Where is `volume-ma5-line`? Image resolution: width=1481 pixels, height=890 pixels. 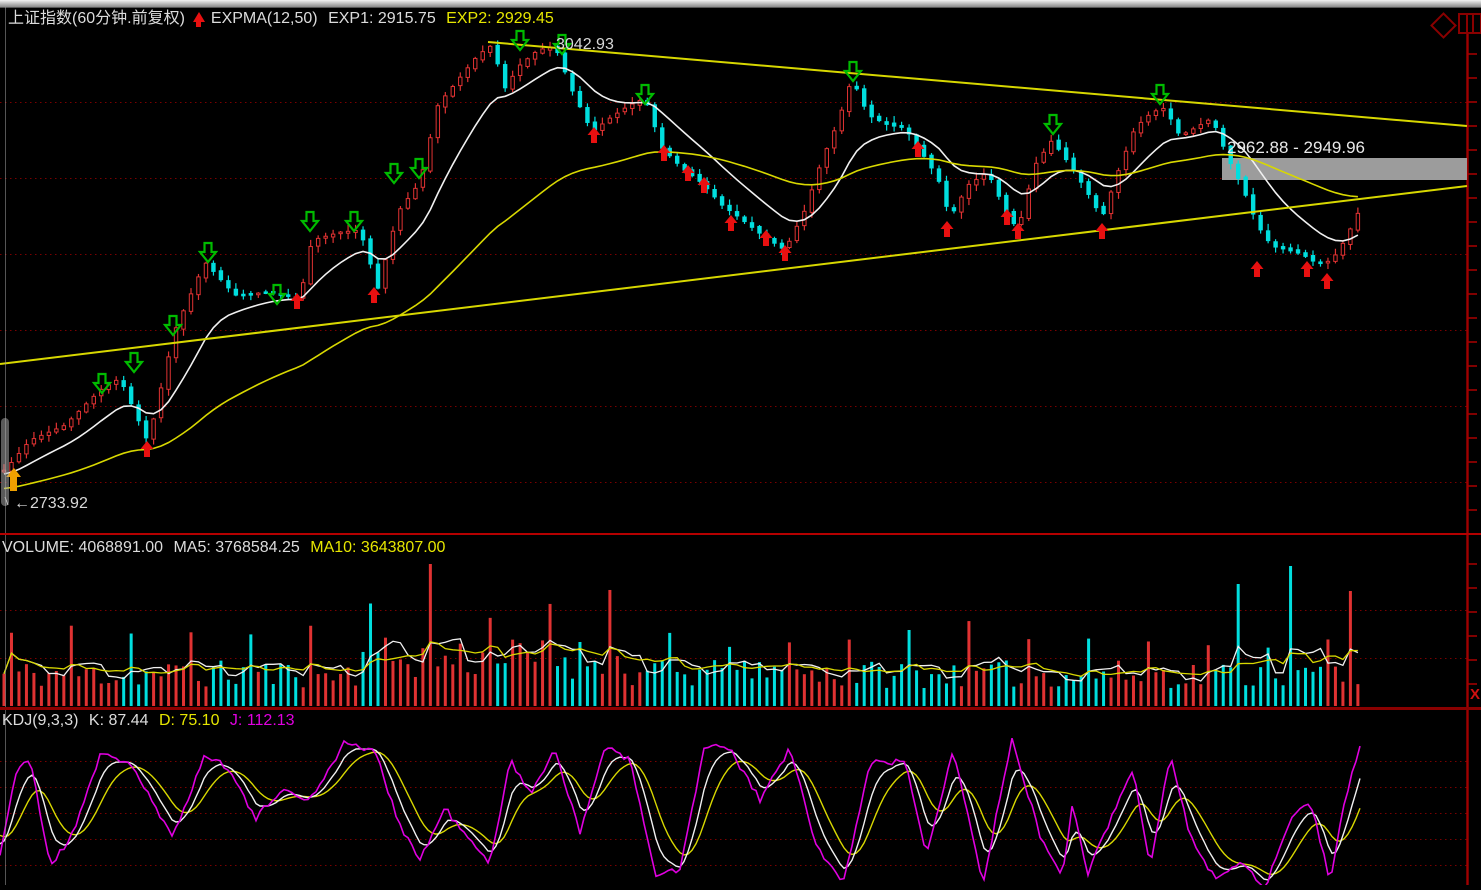
volume-ma5-line is located at coordinates (681, 660).